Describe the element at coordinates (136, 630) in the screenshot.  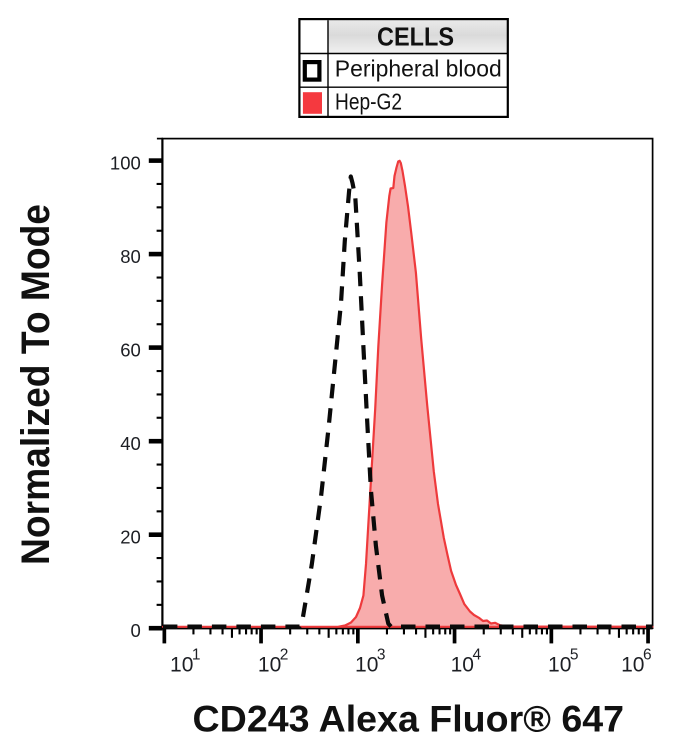
I see `svg-text: 0` at that location.